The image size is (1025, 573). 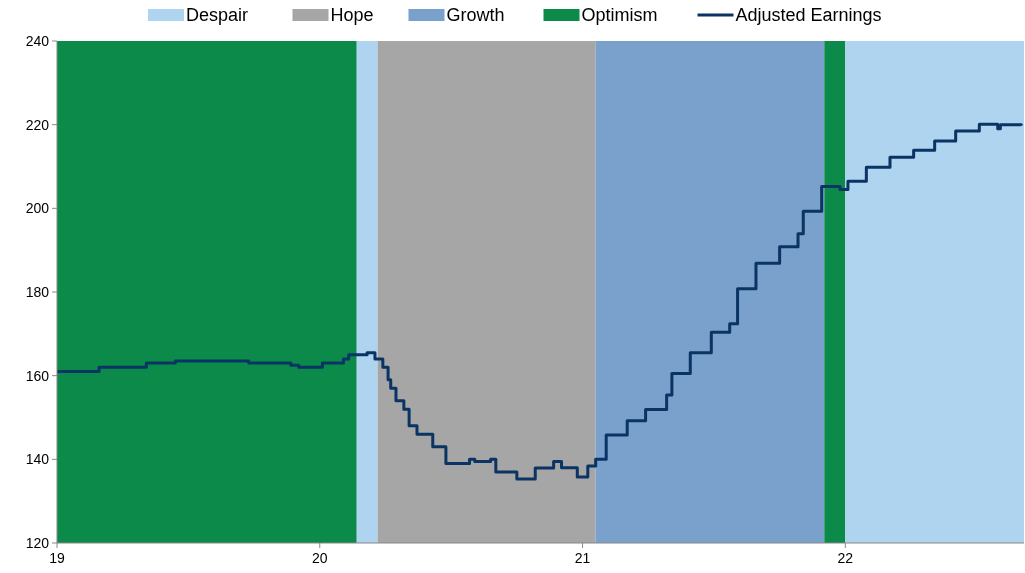 I want to click on x-tick-label: 22, so click(x=845, y=558).